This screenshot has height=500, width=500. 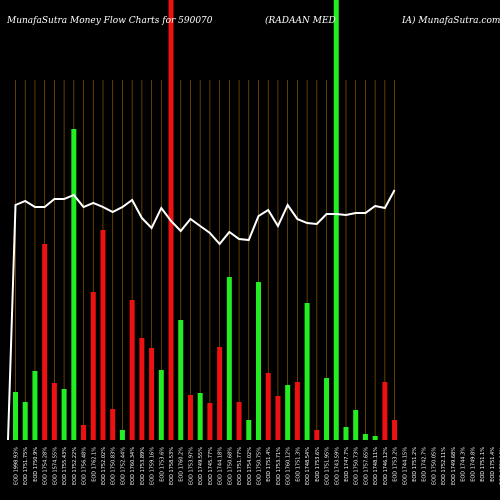 What do you see at coordinates (240, 466) in the screenshot?
I see `x-tick-label: EOD 1751.77%` at bounding box center [240, 466].